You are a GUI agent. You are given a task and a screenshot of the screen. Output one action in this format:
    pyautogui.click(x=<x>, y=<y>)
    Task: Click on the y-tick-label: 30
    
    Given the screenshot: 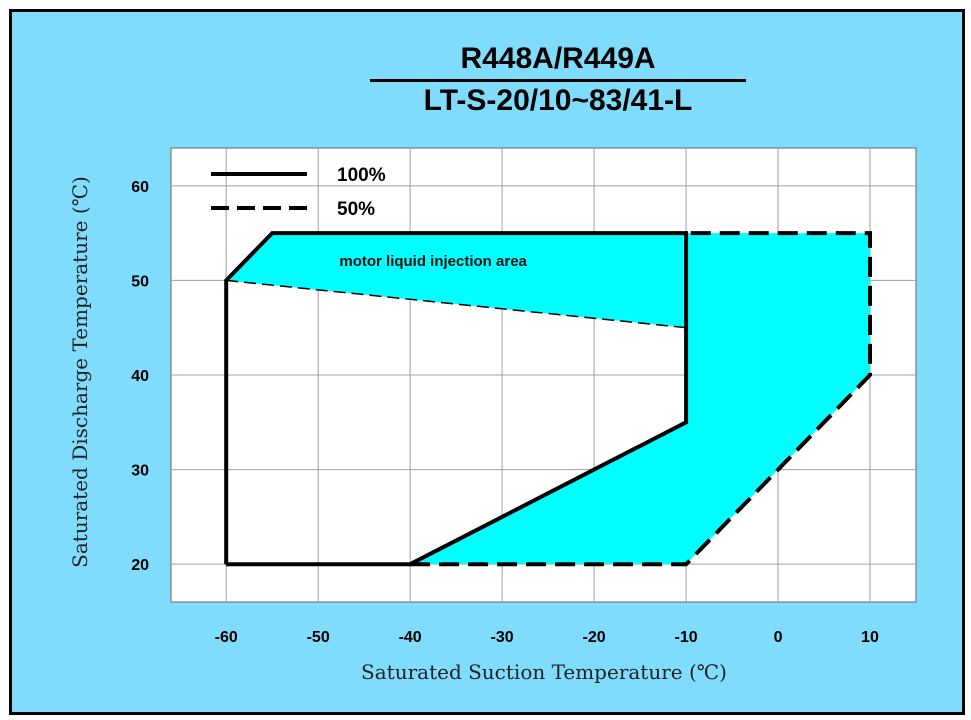 What is the action you would take?
    pyautogui.click(x=140, y=471)
    